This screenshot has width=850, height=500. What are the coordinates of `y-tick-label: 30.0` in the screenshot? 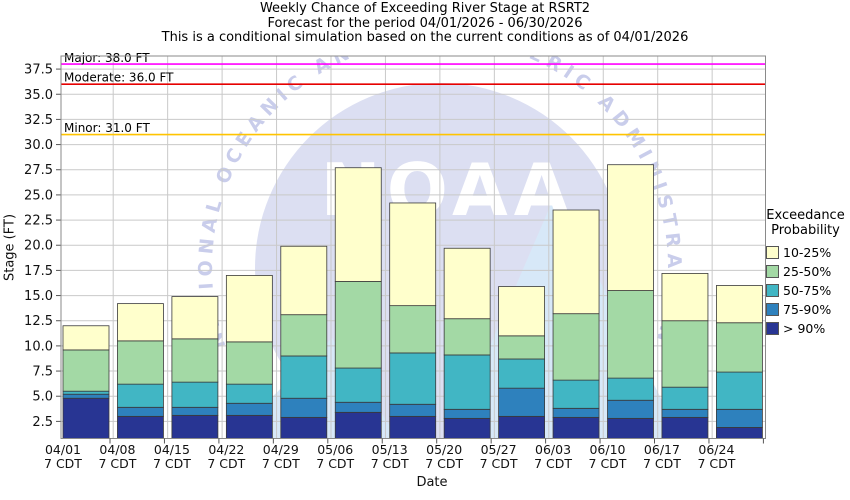 It's located at (38, 145).